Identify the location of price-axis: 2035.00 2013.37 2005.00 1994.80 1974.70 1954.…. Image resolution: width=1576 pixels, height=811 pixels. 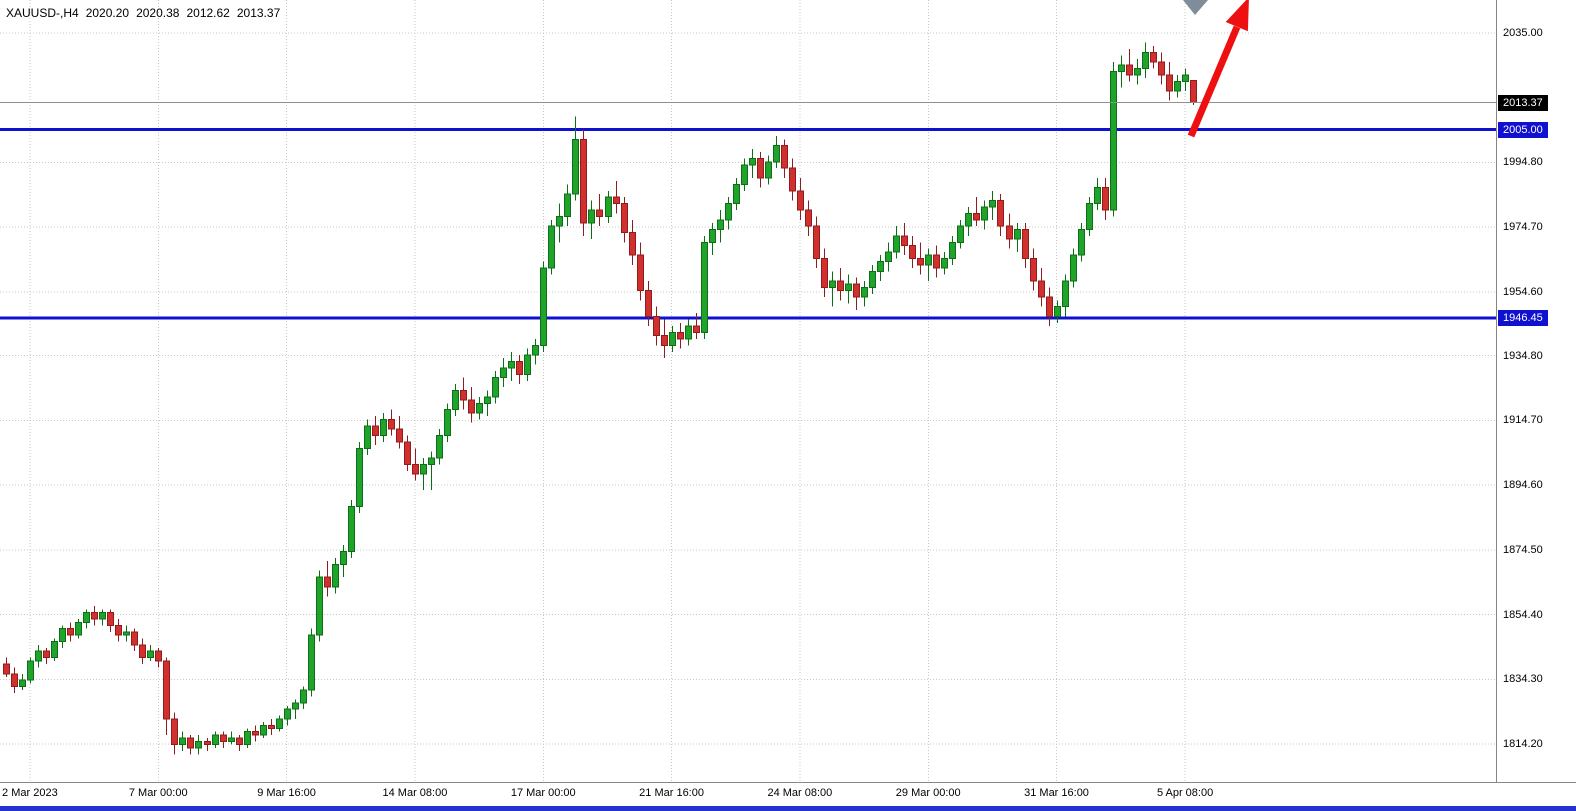
(1536, 391).